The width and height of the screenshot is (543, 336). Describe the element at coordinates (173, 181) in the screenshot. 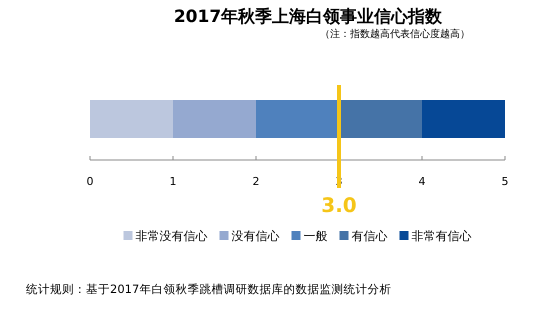

I see `x-tick-label: 1` at that location.